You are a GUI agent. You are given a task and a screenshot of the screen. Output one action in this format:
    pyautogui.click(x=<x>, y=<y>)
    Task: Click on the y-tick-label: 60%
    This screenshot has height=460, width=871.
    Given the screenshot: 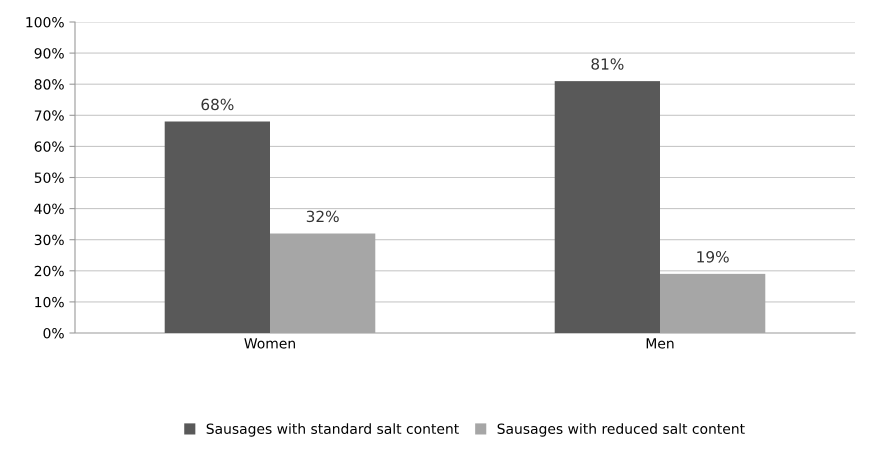 What is the action you would take?
    pyautogui.click(x=49, y=146)
    